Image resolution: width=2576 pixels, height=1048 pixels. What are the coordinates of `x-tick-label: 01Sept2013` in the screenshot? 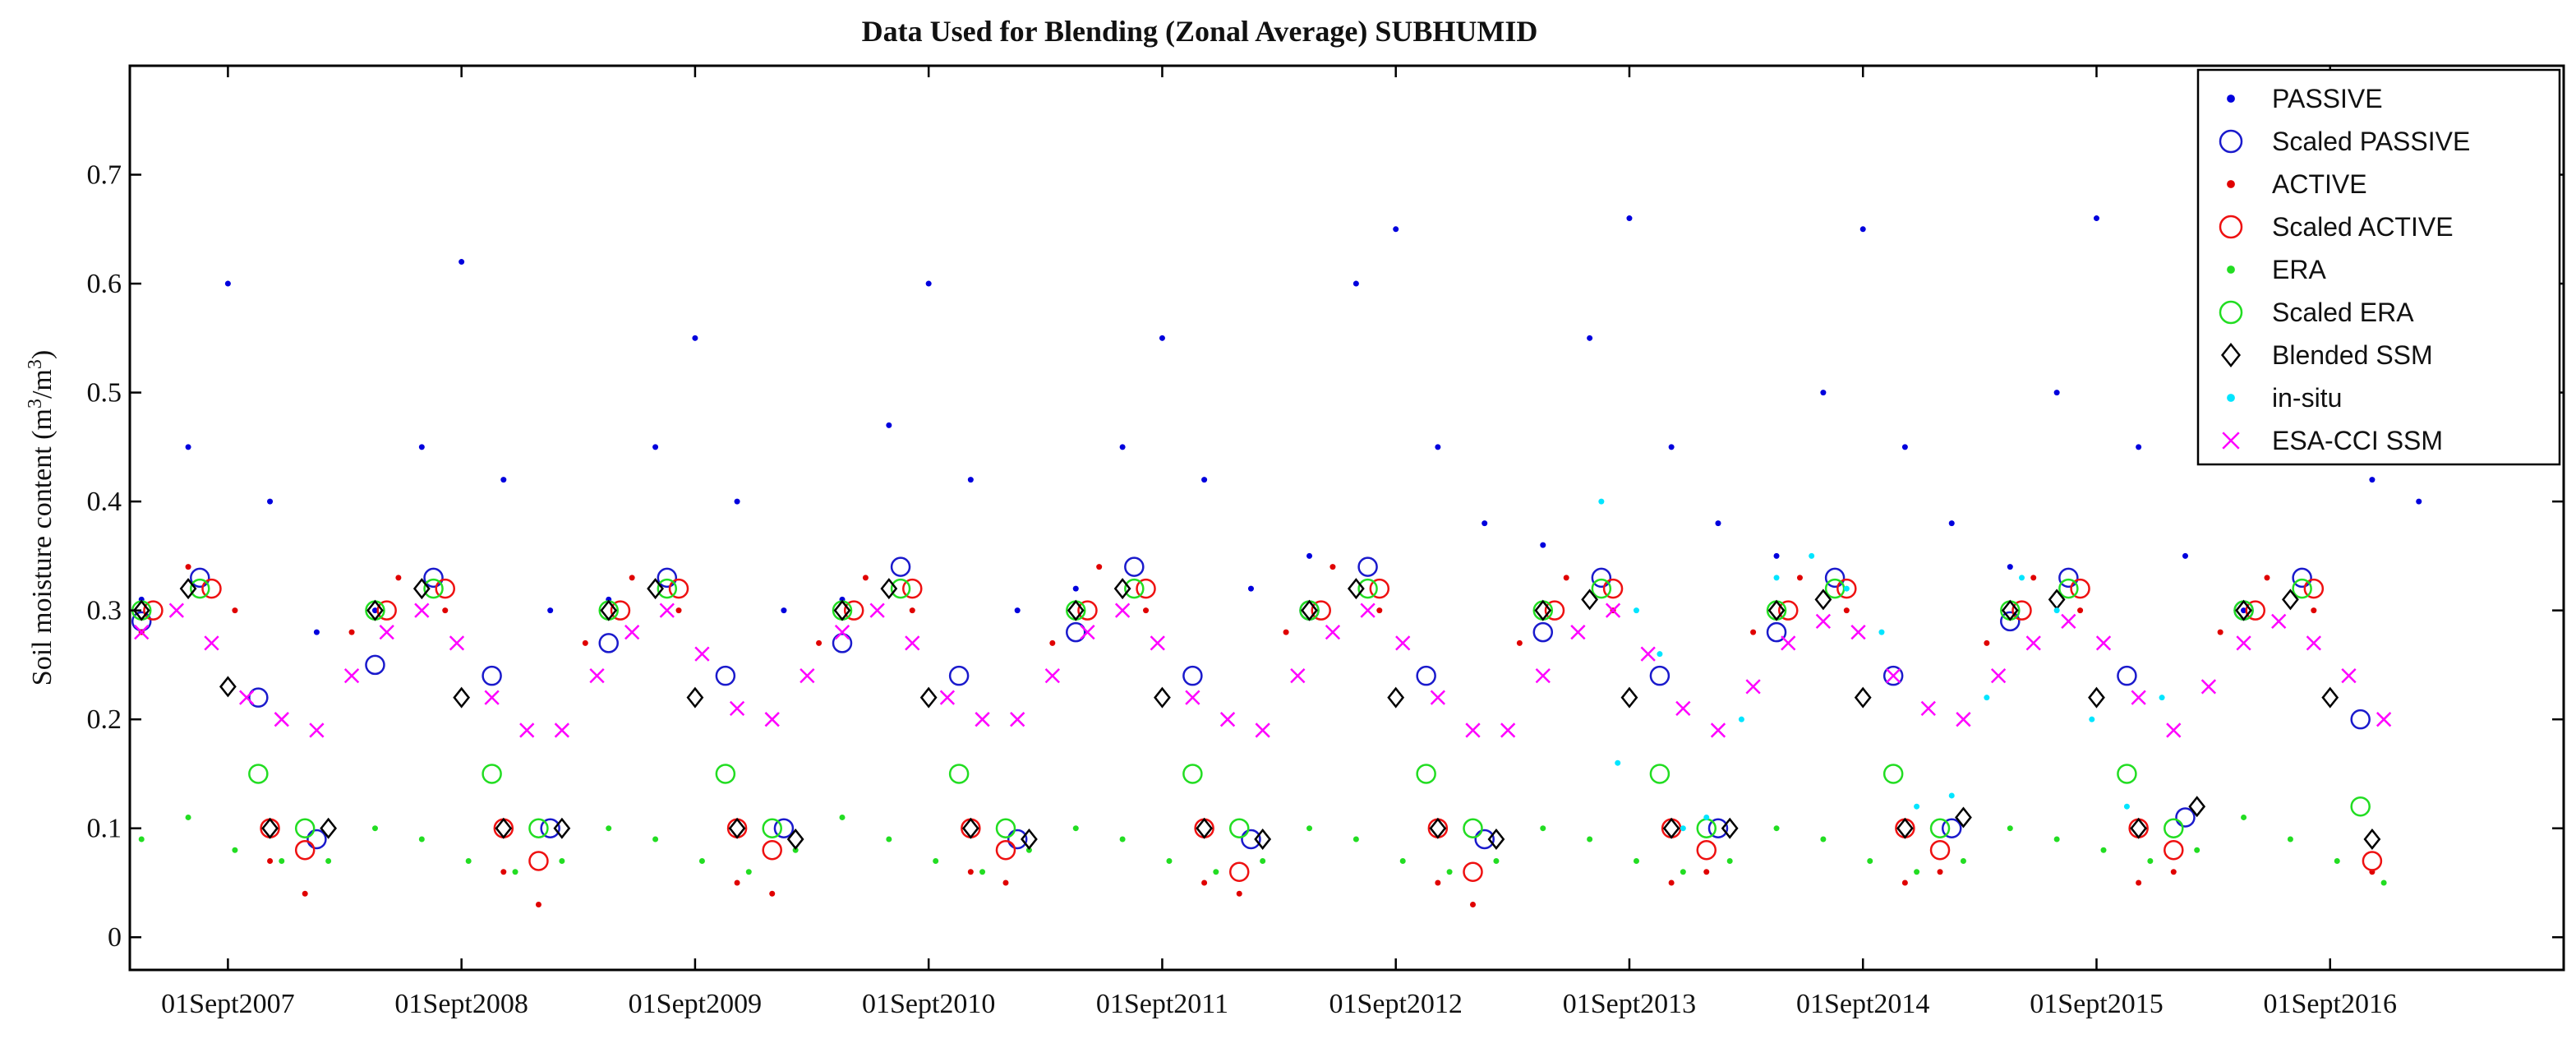 It's located at (1629, 1004).